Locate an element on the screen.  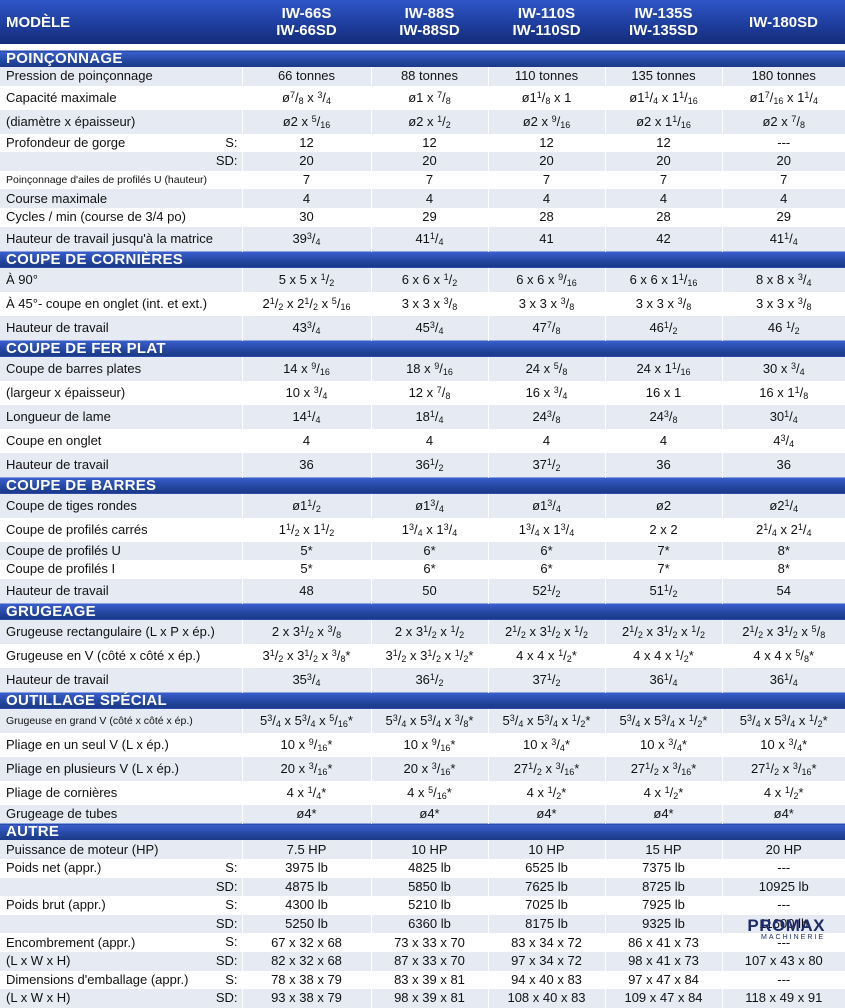
row-label-text: Grugeuse rectangulaire (L x P x ép.) is located at coordinates (110, 631).